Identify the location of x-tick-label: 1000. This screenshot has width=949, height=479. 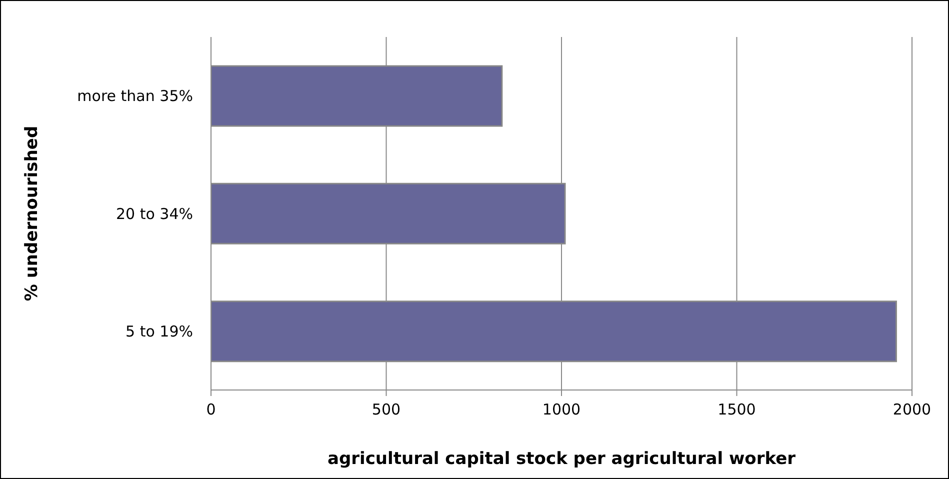
(561, 409).